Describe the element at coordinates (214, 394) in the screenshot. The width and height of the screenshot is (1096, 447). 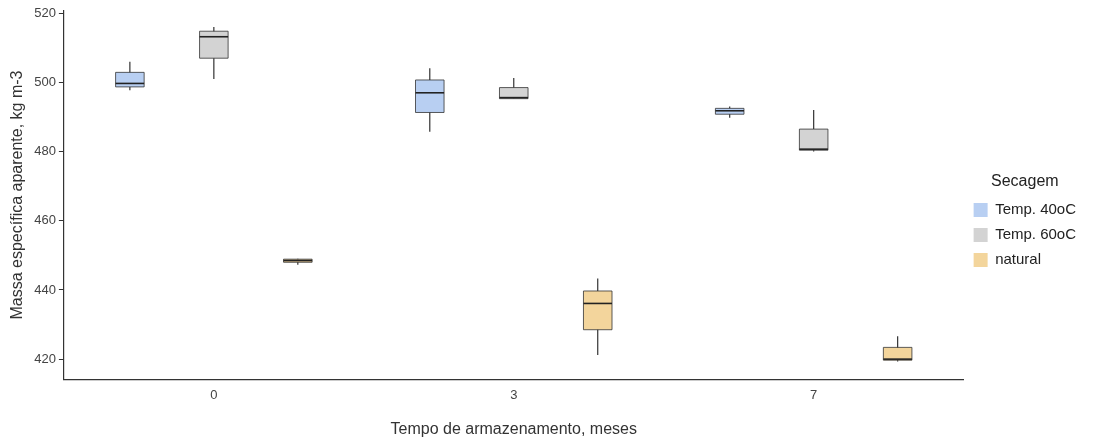
I see `x-tick-label: 0` at that location.